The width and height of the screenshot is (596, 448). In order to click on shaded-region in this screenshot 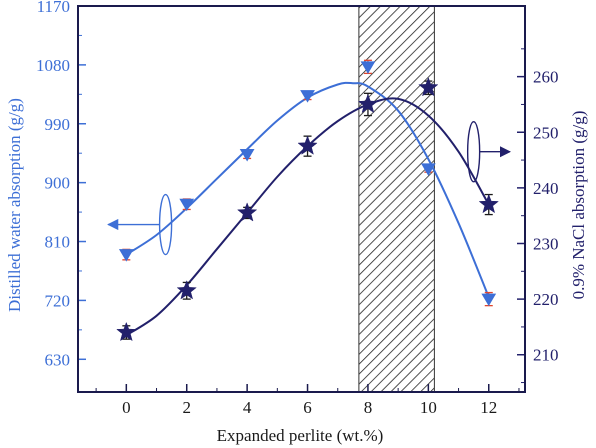, I will do `click(396, 199)`.